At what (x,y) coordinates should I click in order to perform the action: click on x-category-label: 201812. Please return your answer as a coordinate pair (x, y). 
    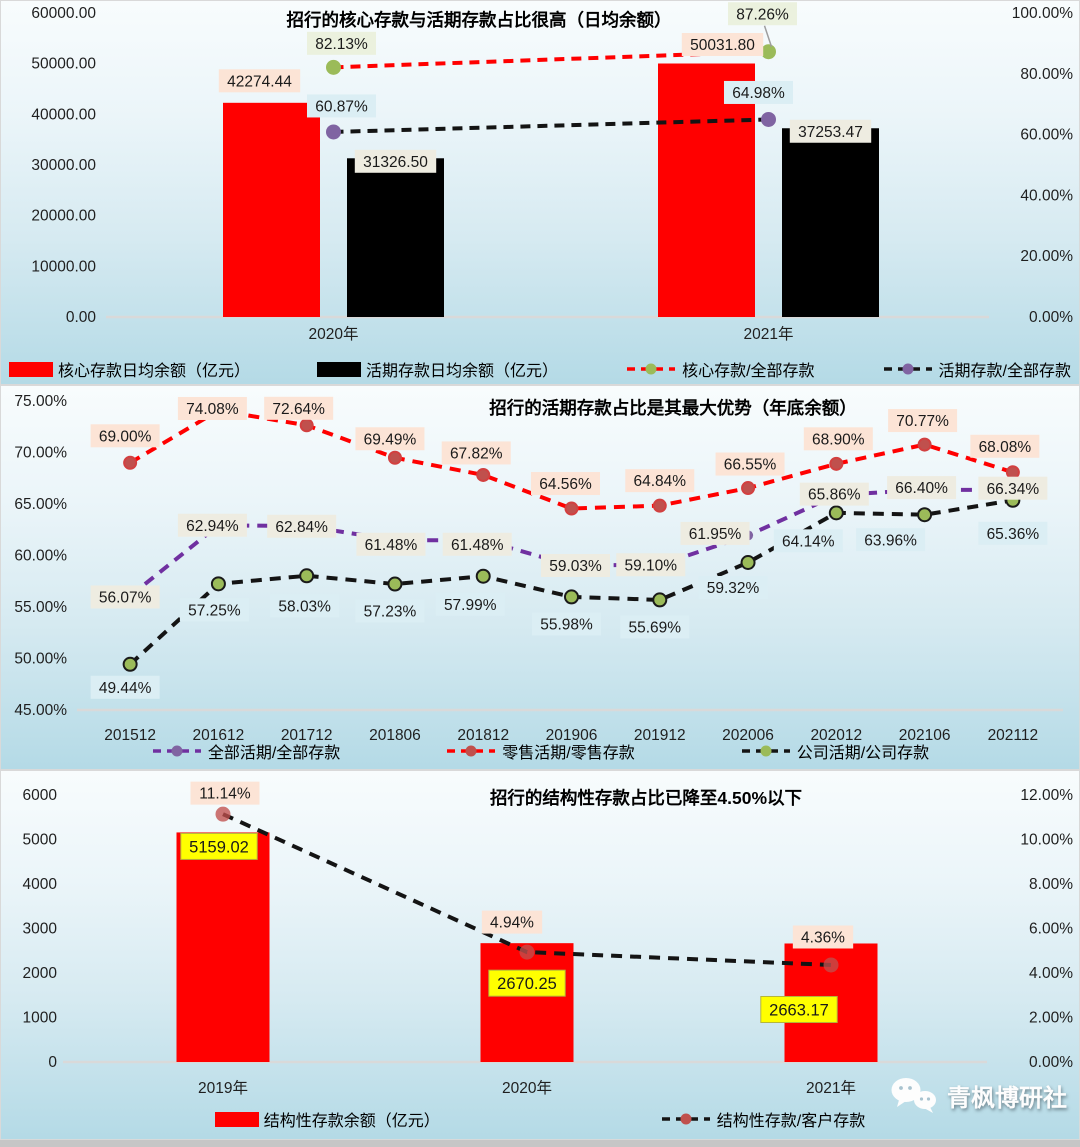
    Looking at the image, I should click on (483, 735).